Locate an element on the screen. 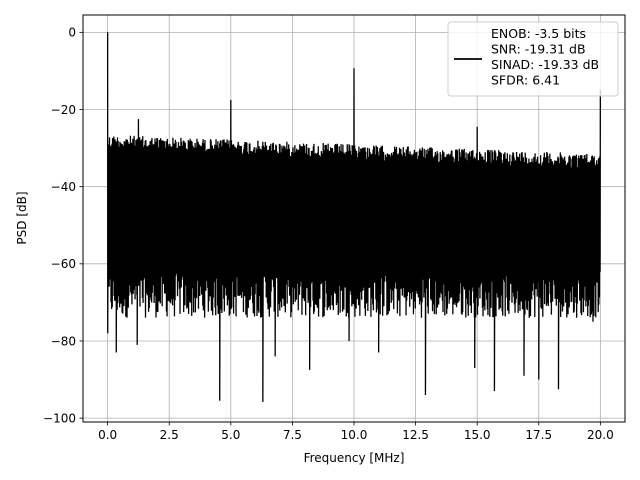 The height and width of the screenshot is (480, 640). legend-label-line: SNR: -19.31 dB is located at coordinates (538, 49).